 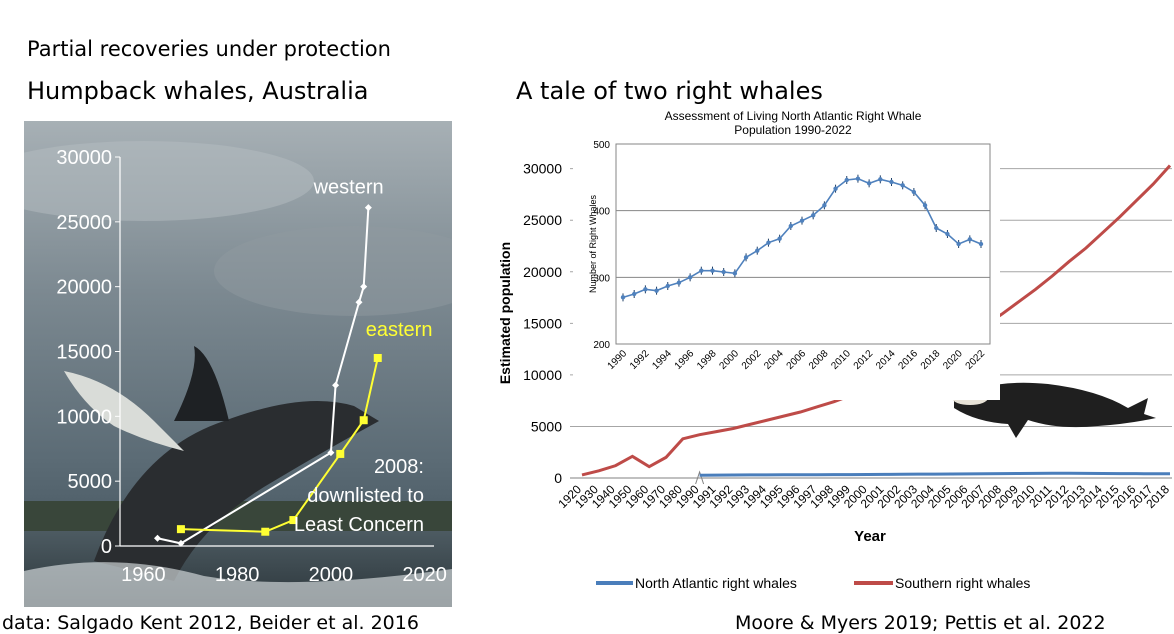 I want to click on inset-y-tick-label: 500, so click(x=601, y=145).